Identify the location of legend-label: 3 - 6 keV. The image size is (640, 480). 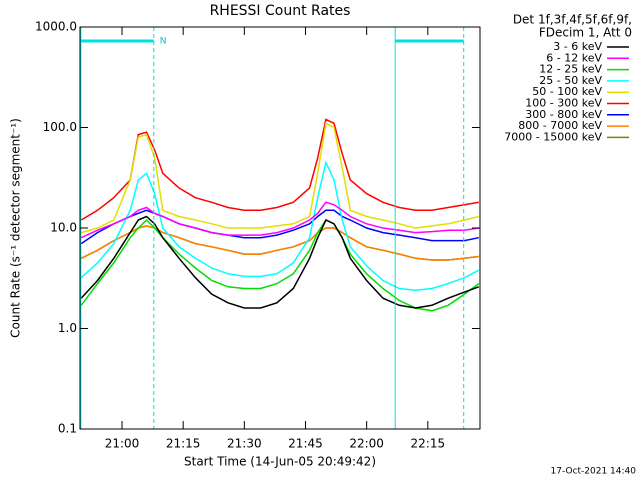
(577, 46).